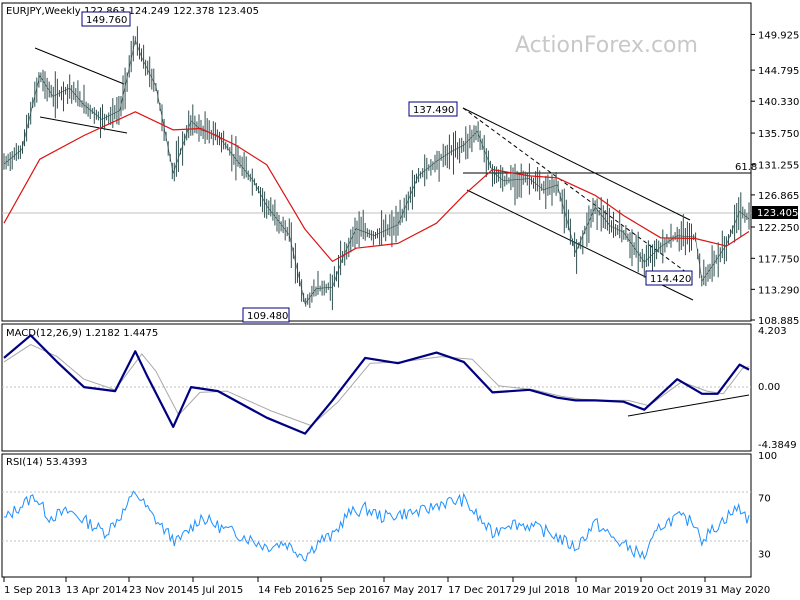 This screenshot has width=800, height=600. Describe the element at coordinates (352, 590) in the screenshot. I see `x-tick-label: 25 Sep 2016` at that location.